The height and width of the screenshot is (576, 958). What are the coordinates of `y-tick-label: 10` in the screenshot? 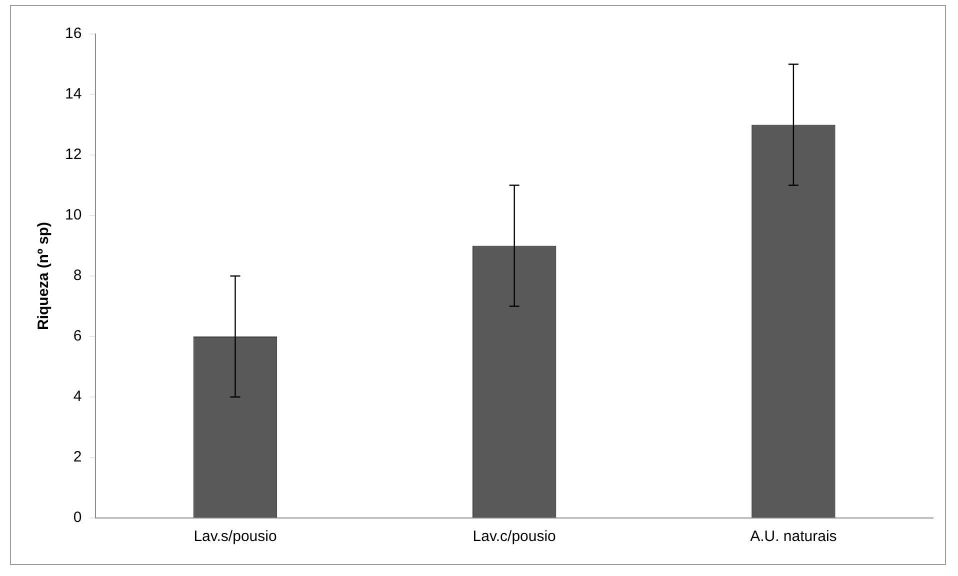 It's located at (73, 215).